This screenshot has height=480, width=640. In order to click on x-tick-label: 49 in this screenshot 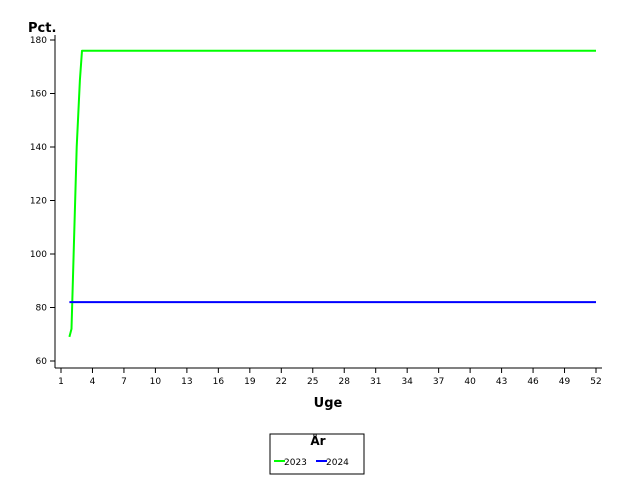, I will do `click(565, 382)`.